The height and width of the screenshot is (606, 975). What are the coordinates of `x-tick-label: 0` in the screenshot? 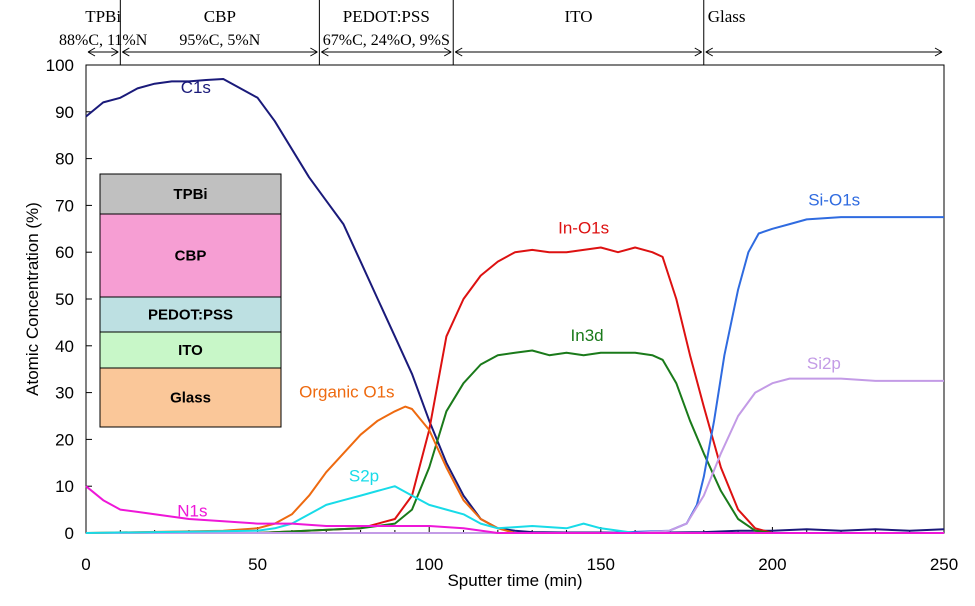 It's located at (85, 564).